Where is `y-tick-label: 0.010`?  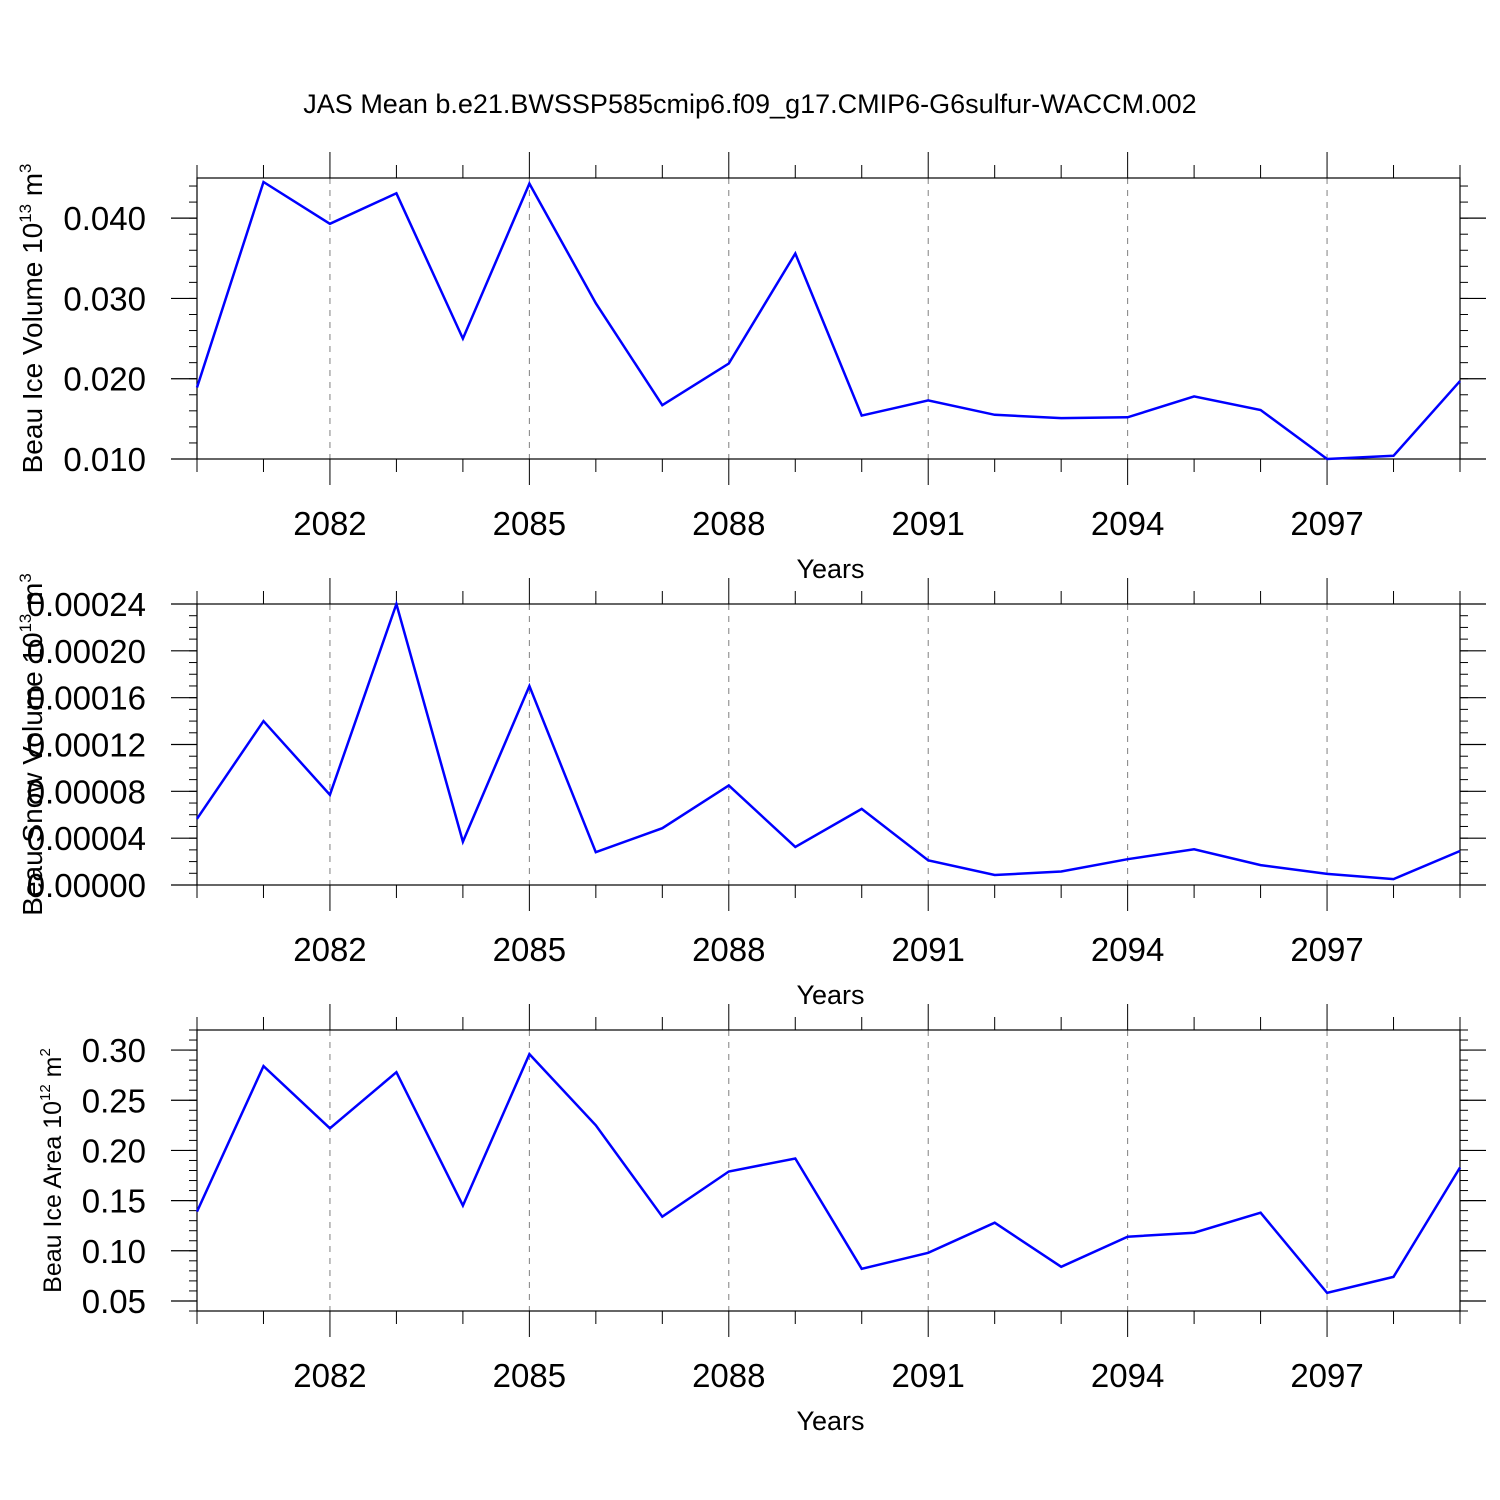
y-tick-label: 0.010 is located at coordinates (104, 459).